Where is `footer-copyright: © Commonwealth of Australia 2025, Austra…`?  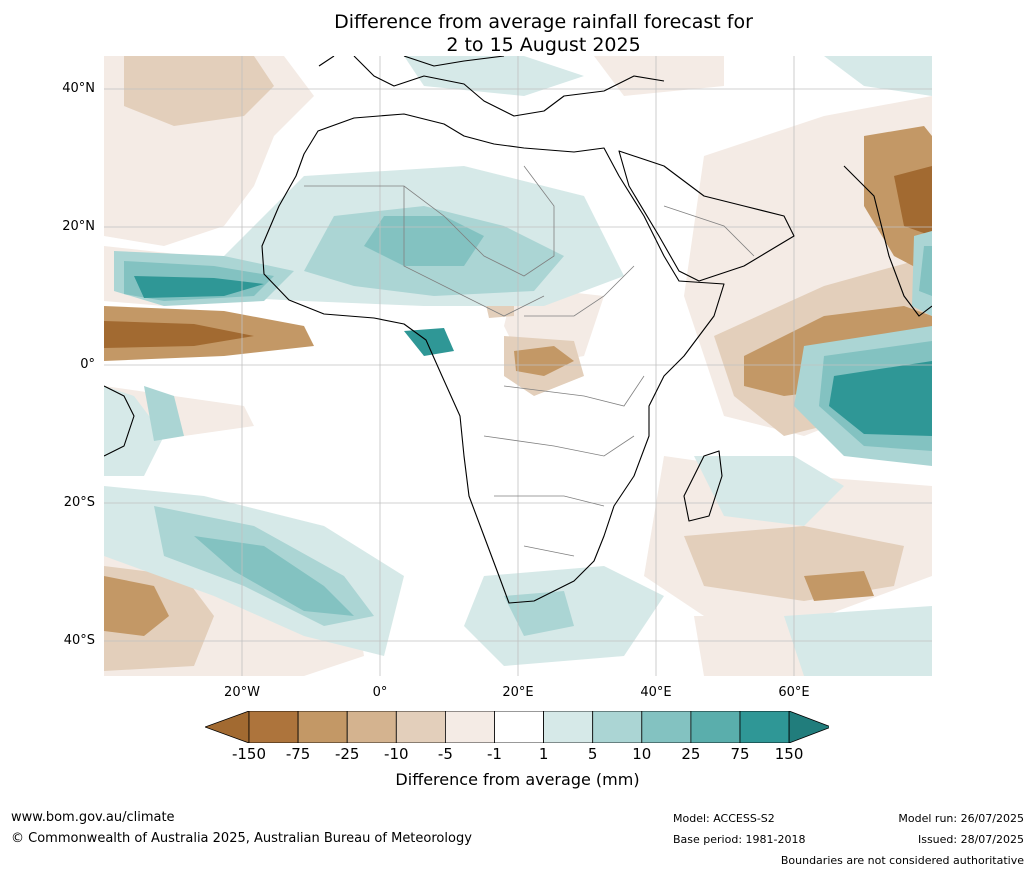 footer-copyright: © Commonwealth of Australia 2025, Austra… is located at coordinates (241, 838).